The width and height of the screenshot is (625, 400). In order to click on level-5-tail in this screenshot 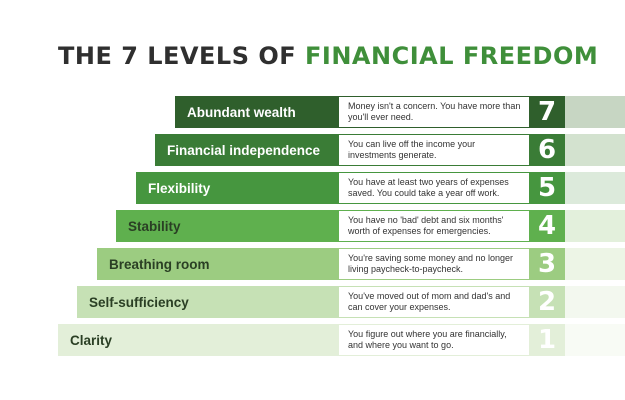, I will do `click(595, 188)`.